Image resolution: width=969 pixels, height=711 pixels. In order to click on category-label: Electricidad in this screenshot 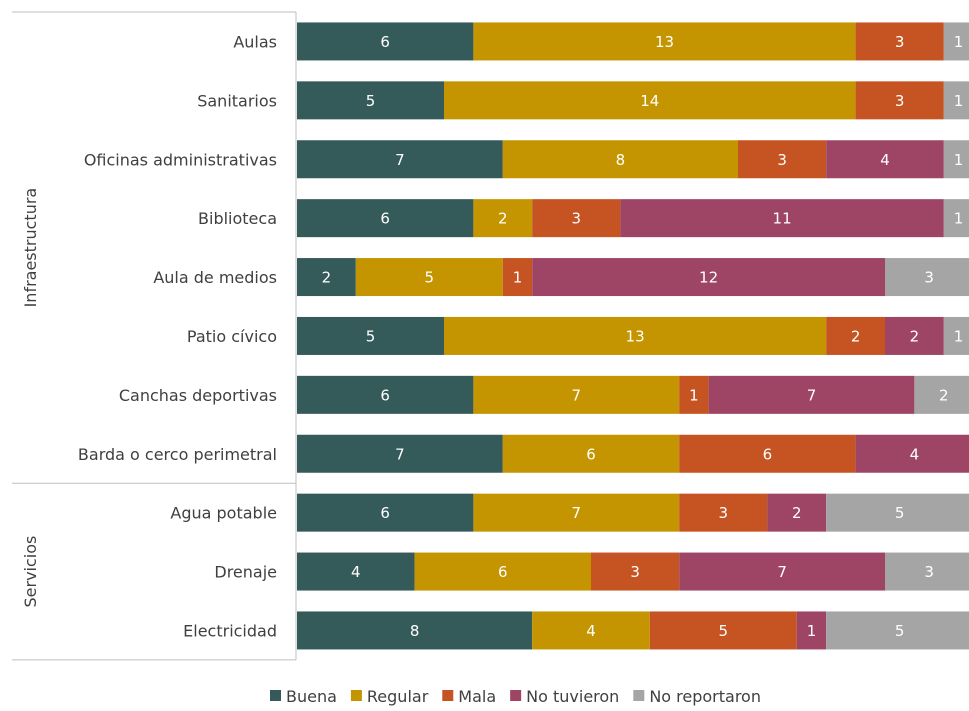, I will do `click(230, 630)`.